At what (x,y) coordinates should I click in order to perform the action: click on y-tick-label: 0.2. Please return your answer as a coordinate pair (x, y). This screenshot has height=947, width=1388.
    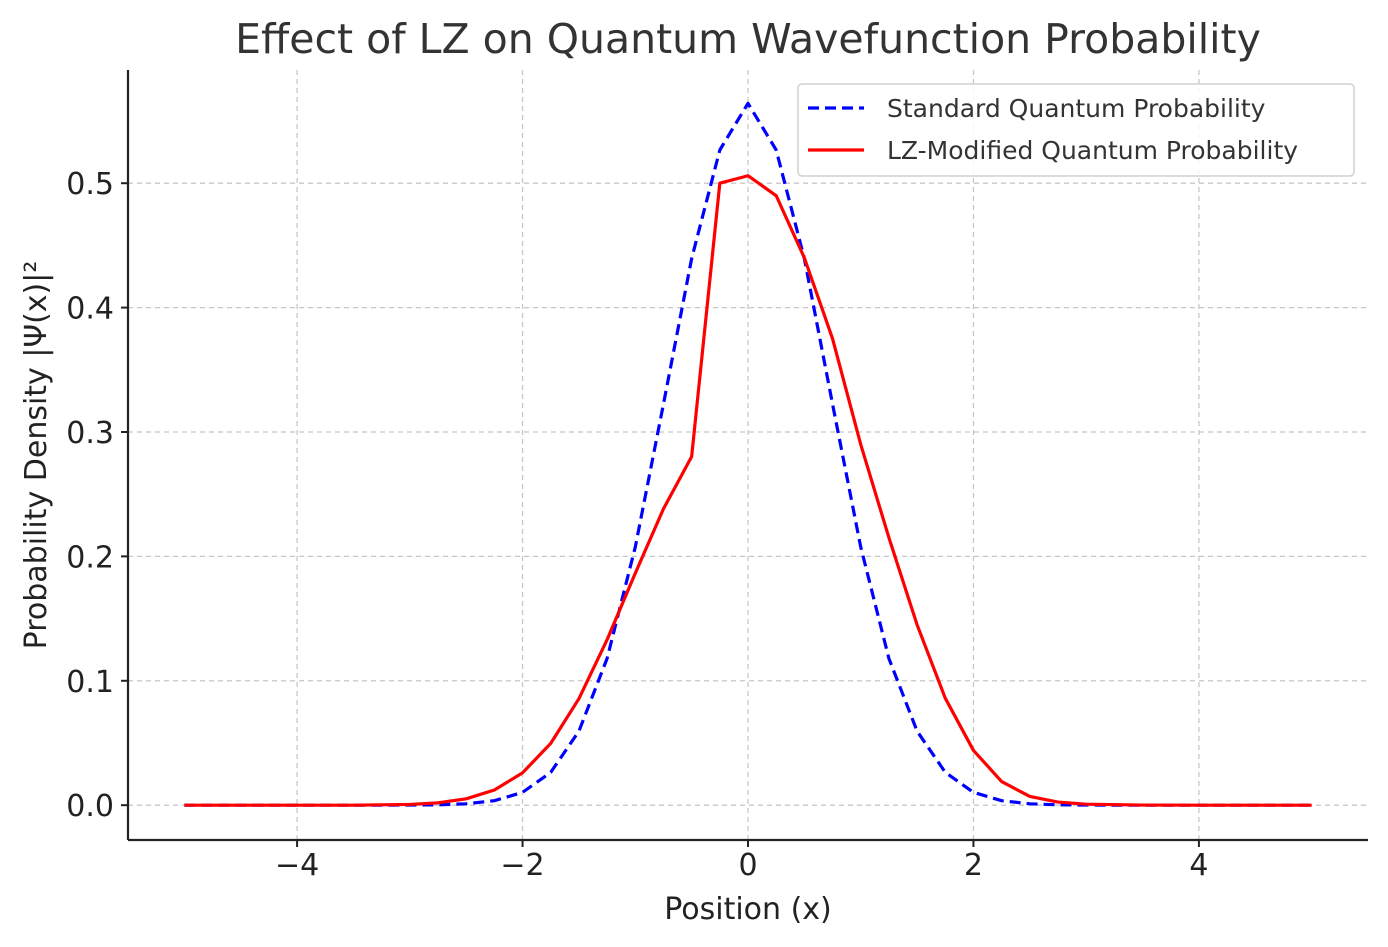
    Looking at the image, I should click on (90, 557).